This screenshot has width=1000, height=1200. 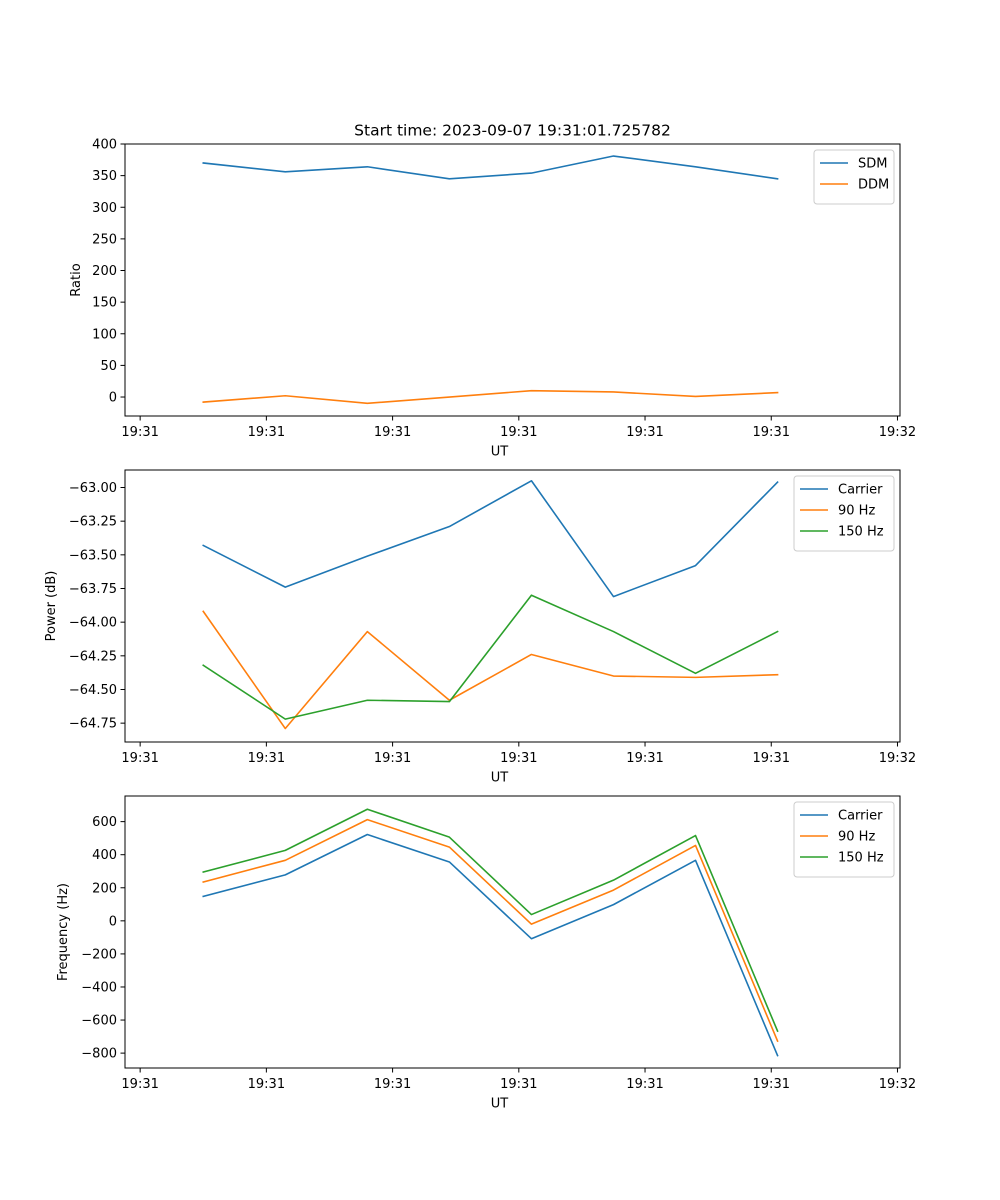 I want to click on y-tick-label: 100, so click(x=104, y=334).